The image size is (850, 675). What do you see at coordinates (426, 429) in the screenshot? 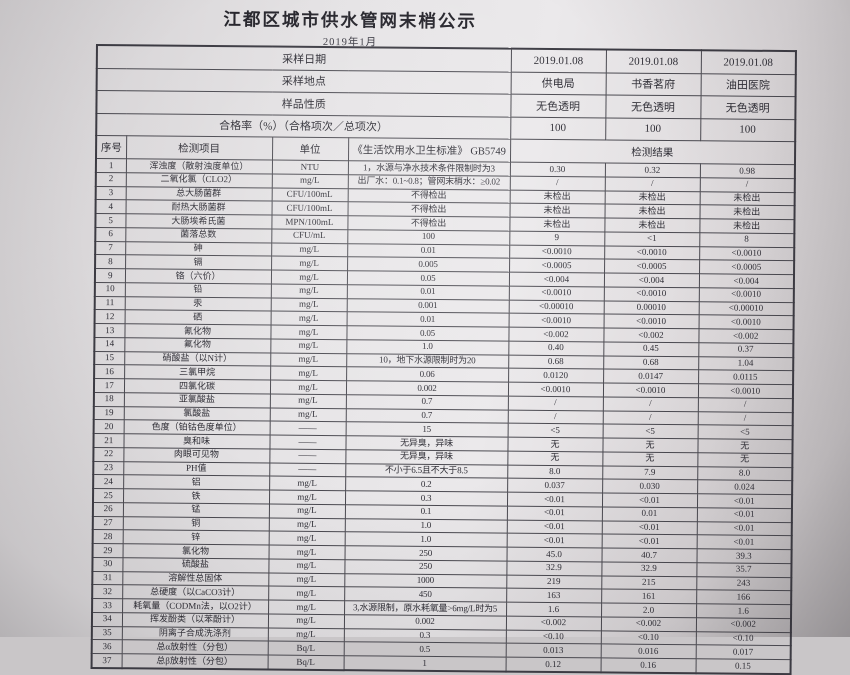
I see `cell-standard: 15` at bounding box center [426, 429].